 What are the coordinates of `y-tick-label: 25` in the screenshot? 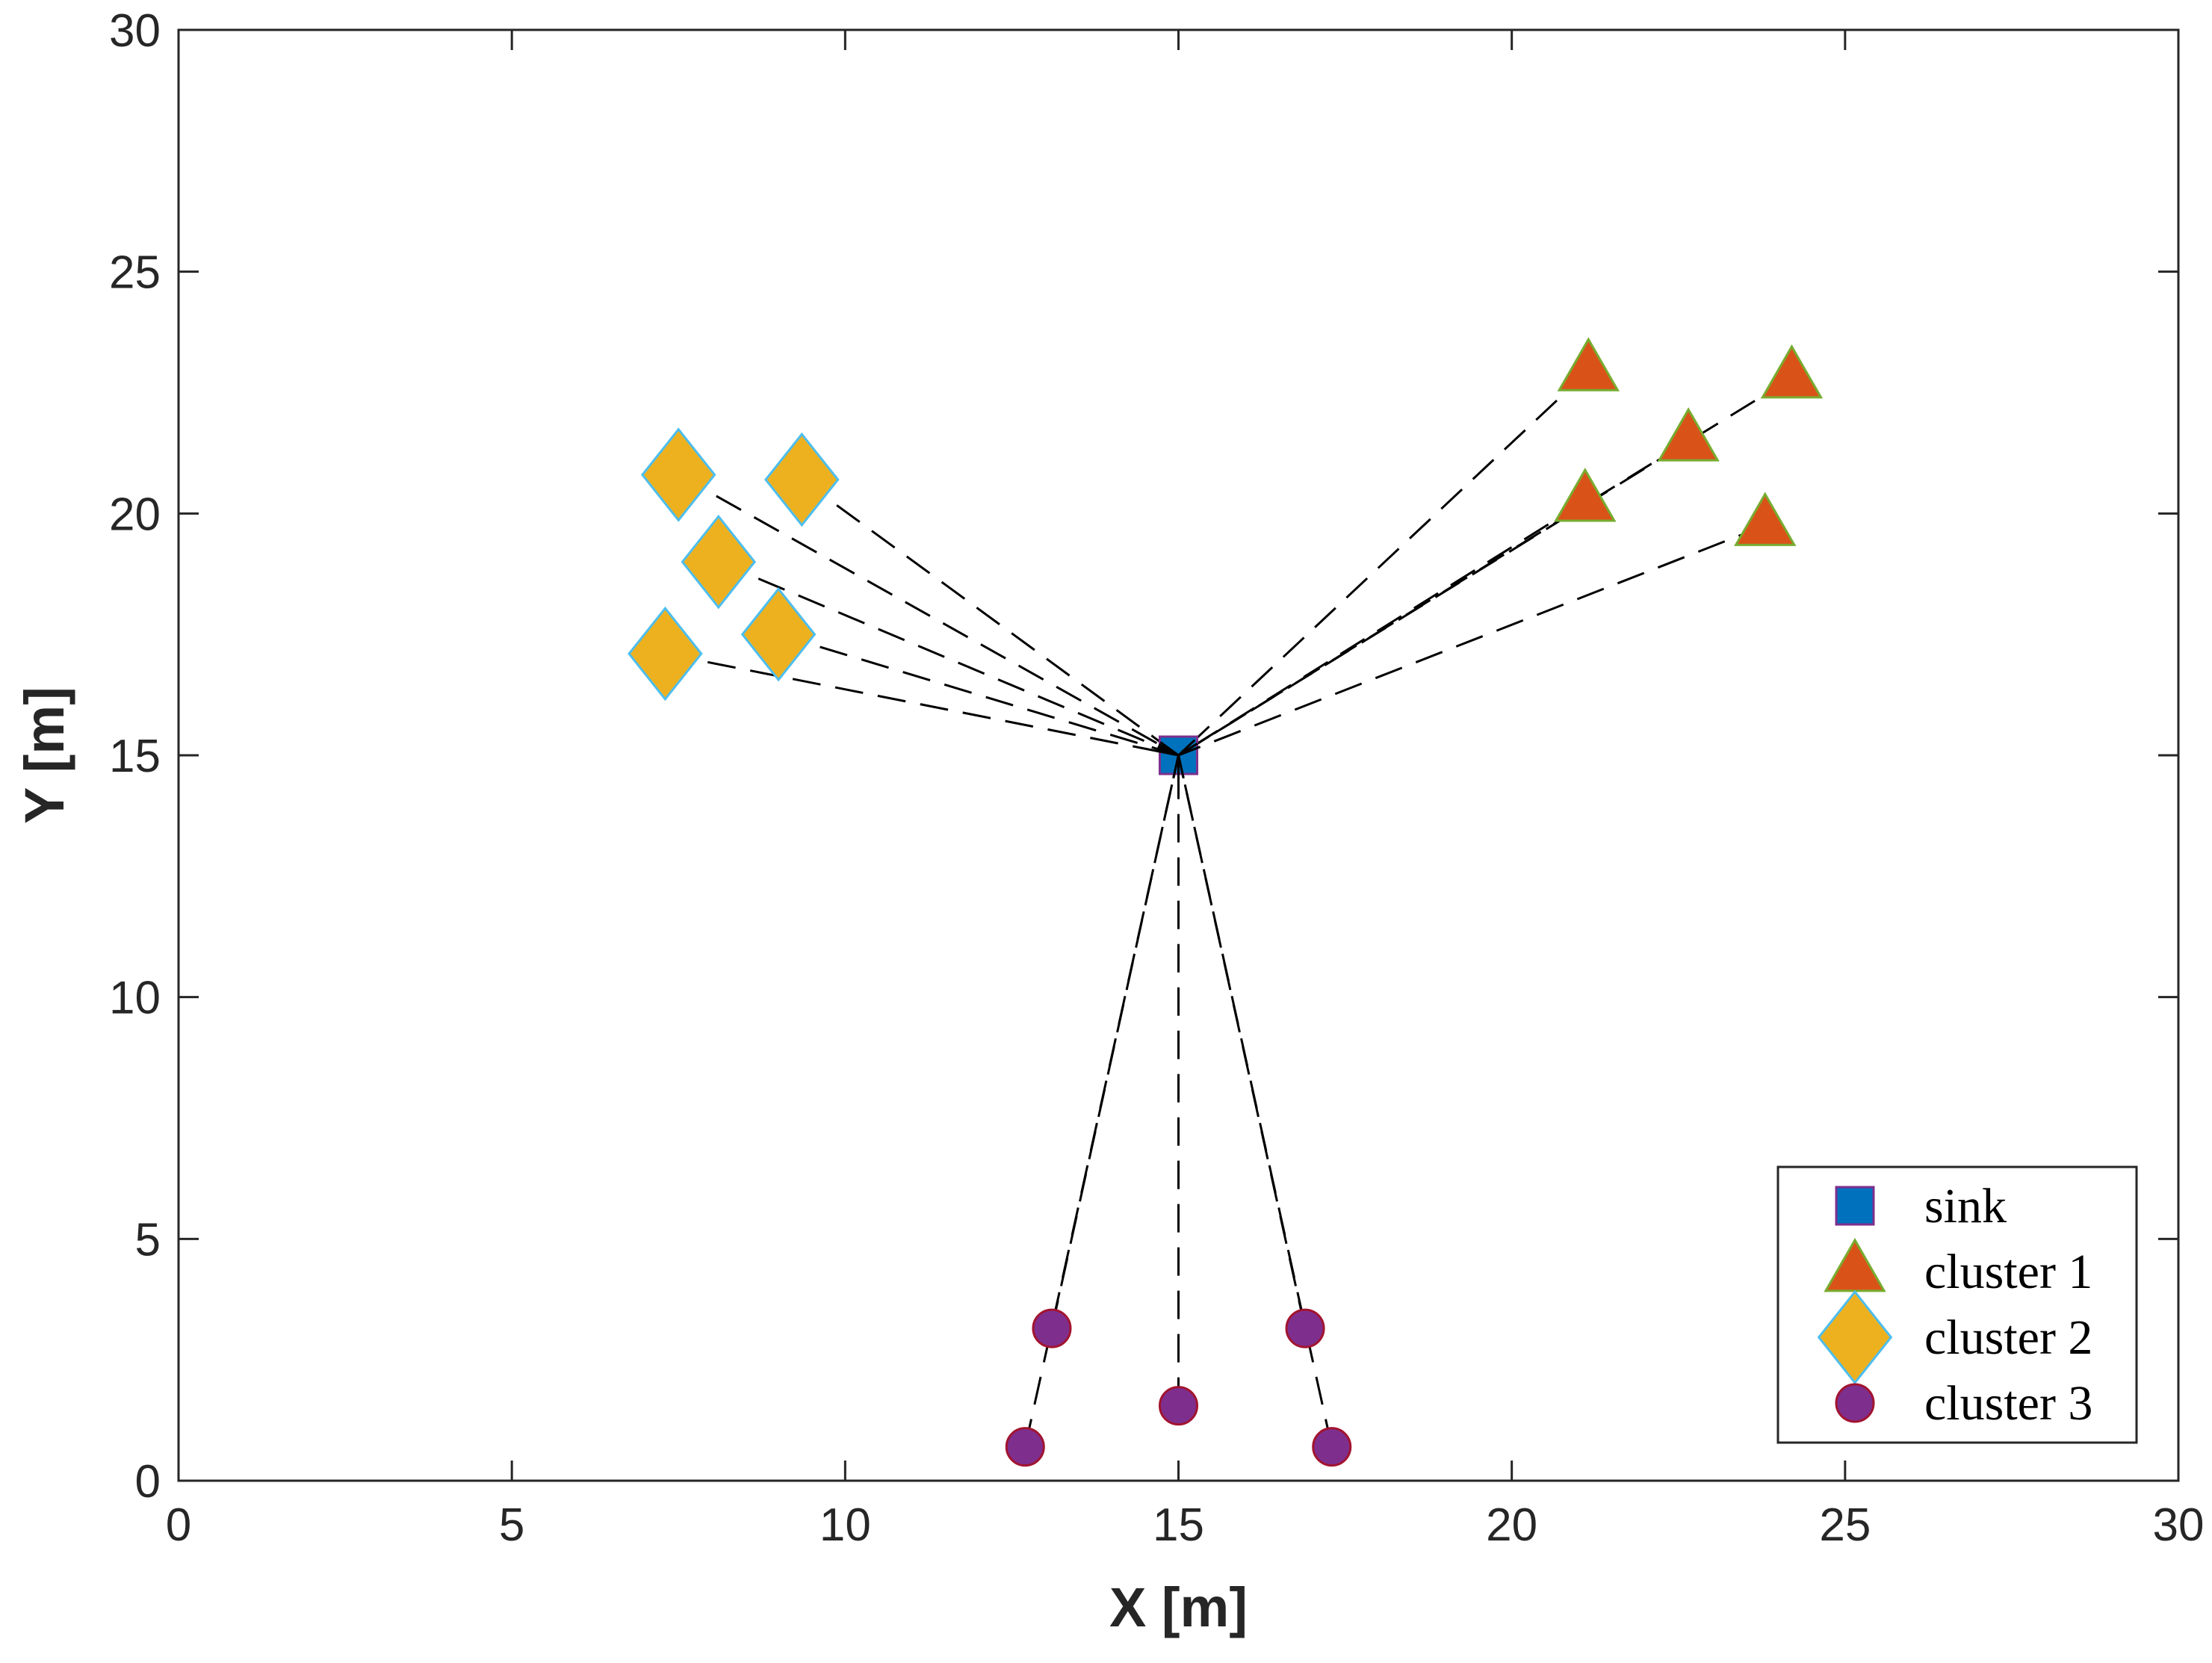 It's located at (135, 273).